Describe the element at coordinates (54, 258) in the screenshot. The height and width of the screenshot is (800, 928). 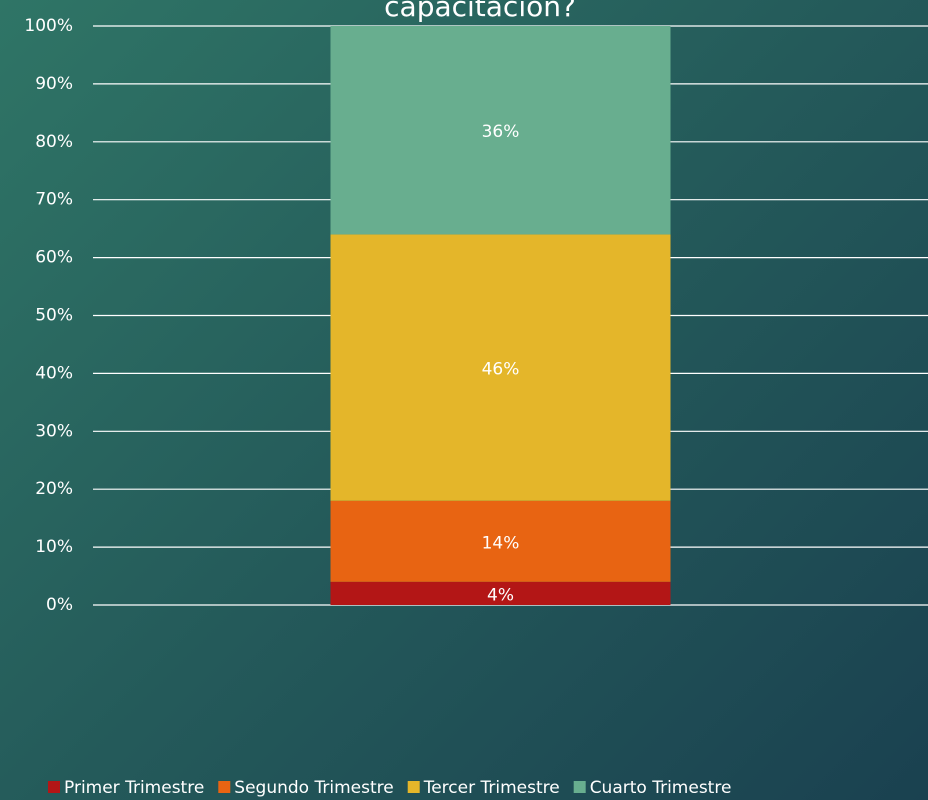
I see `y-tick-label: 60%` at that location.